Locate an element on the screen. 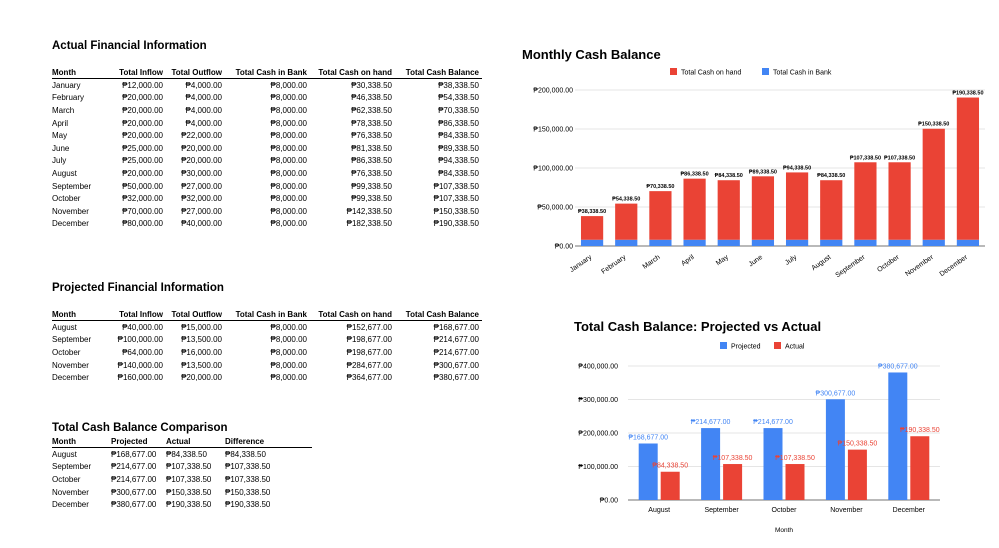  column-header: Total Cash in Bank is located at coordinates (267, 315).